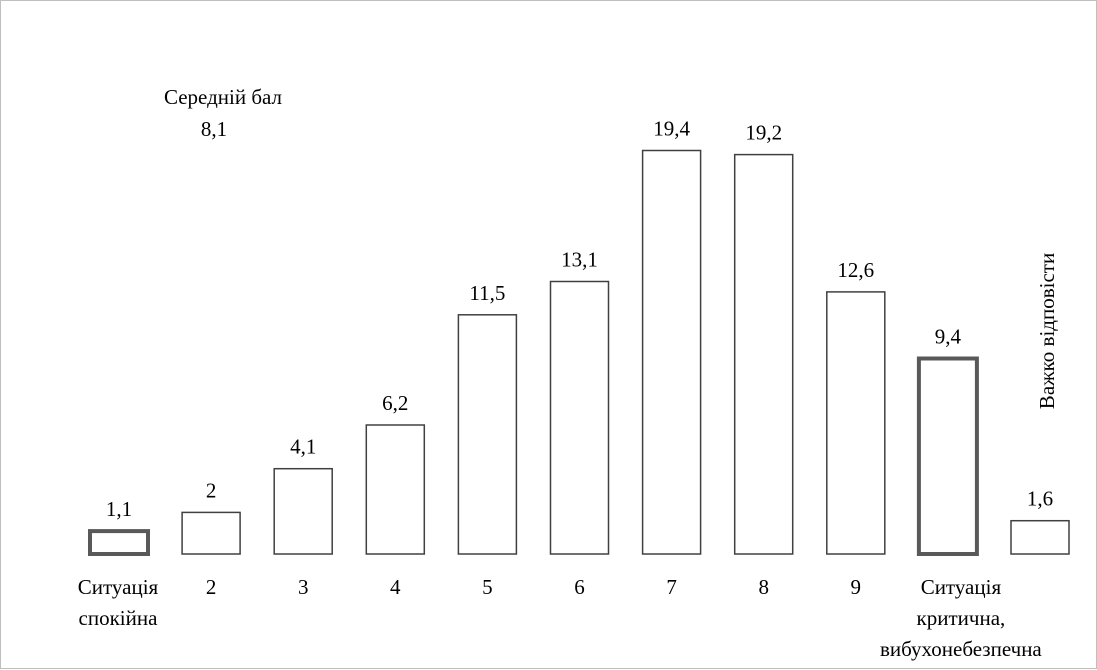 The image size is (1097, 670). What do you see at coordinates (671, 129) in the screenshot?
I see `value-label-6: 19,4` at bounding box center [671, 129].